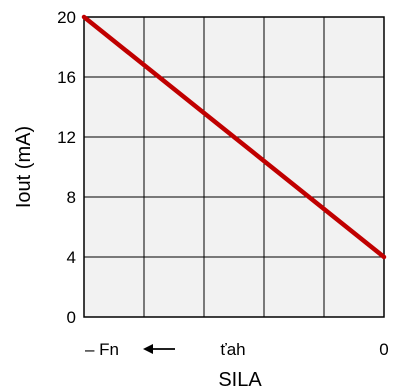  Describe the element at coordinates (102, 349) in the screenshot. I see `x-tick-label-left: – Fn` at that location.